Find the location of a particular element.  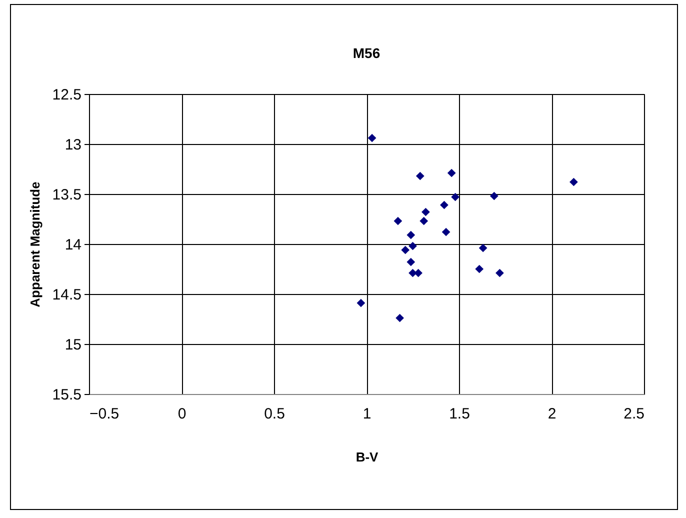

x-axis-title: B-V is located at coordinates (367, 457).